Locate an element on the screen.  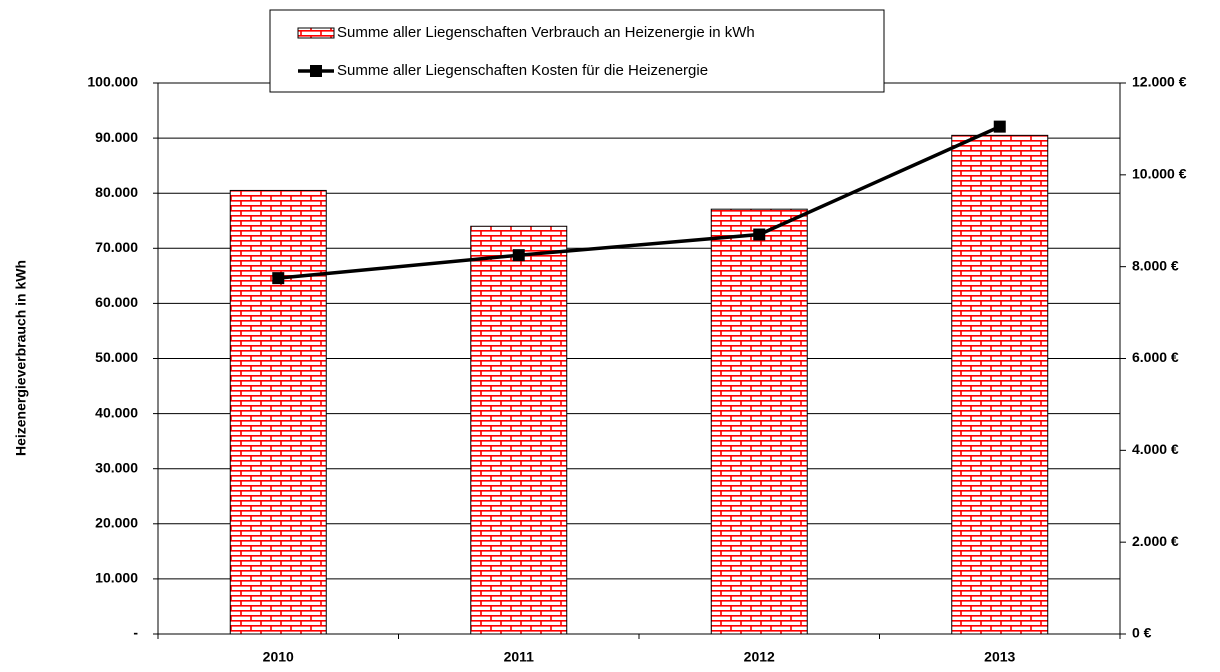
y-tick-label: 50.000 is located at coordinates (116, 357).